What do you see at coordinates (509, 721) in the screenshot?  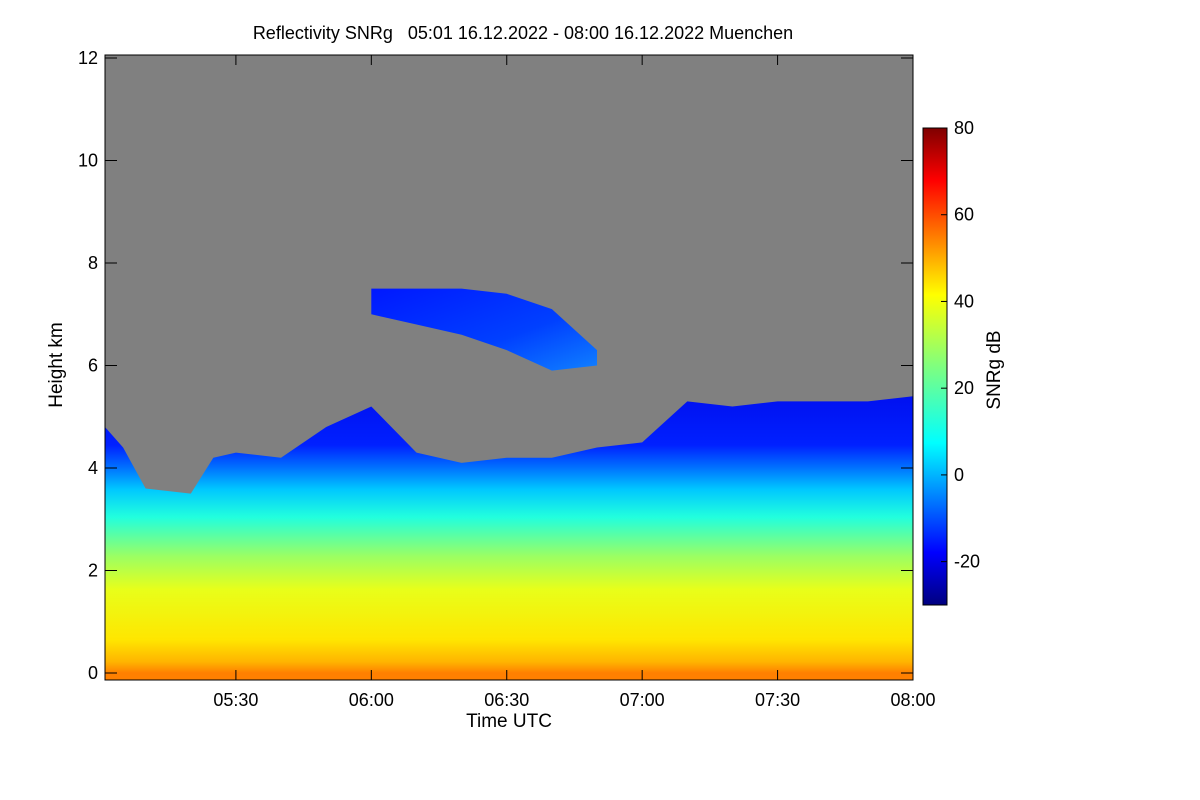 I see `x-axis-title: Time UTC` at bounding box center [509, 721].